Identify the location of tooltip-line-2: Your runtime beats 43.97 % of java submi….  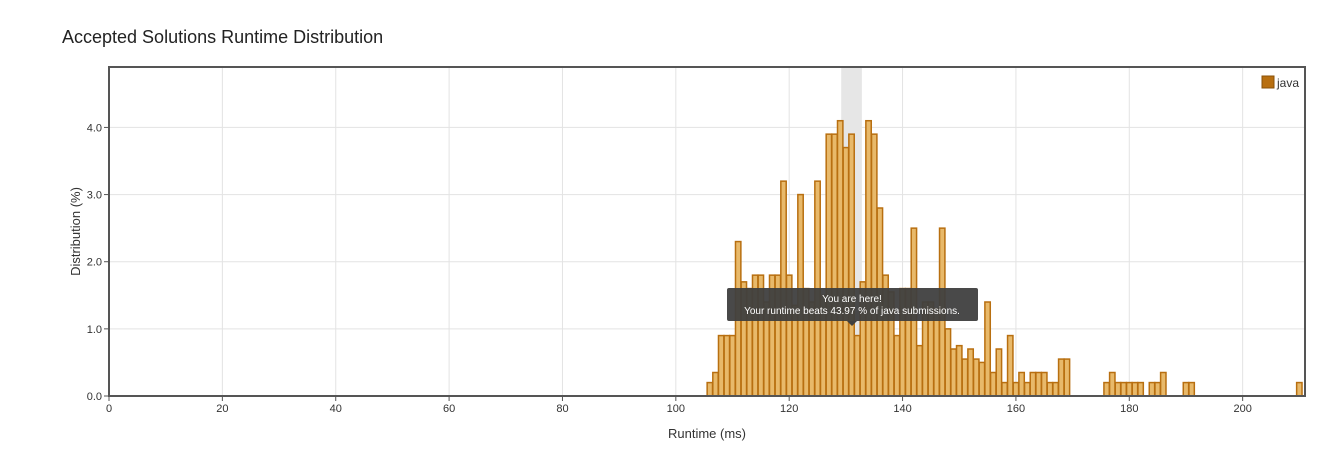
(852, 311).